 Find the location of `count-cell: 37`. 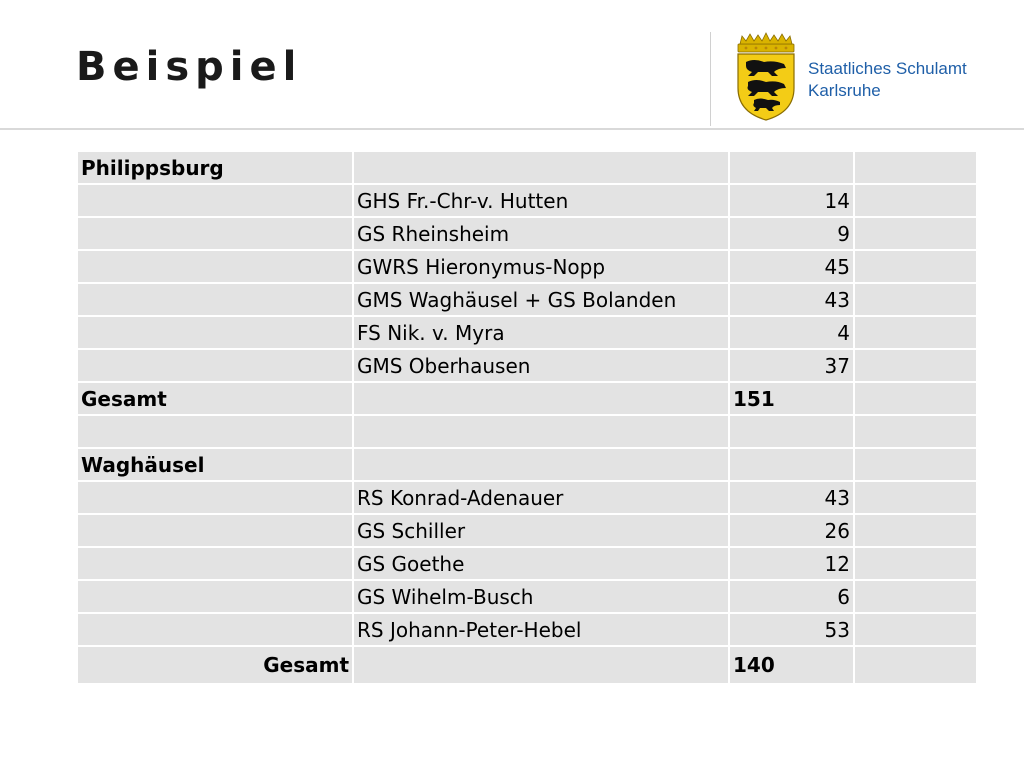

count-cell: 37 is located at coordinates (791, 365).